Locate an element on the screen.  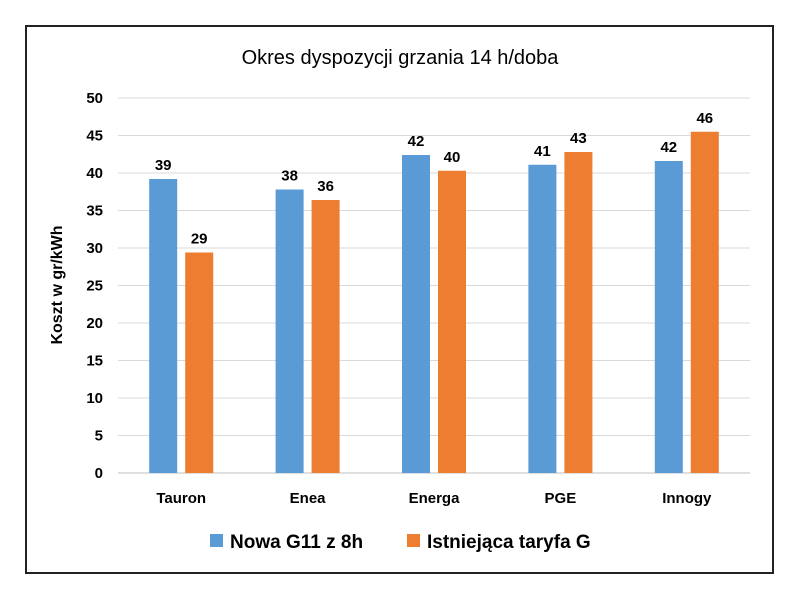
x-tick-label: PGE is located at coordinates (561, 498).